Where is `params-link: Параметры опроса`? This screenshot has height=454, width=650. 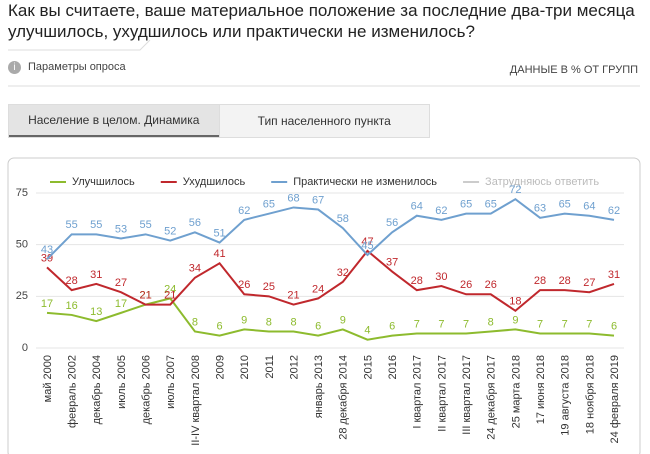
params-link: Параметры опроса is located at coordinates (77, 67).